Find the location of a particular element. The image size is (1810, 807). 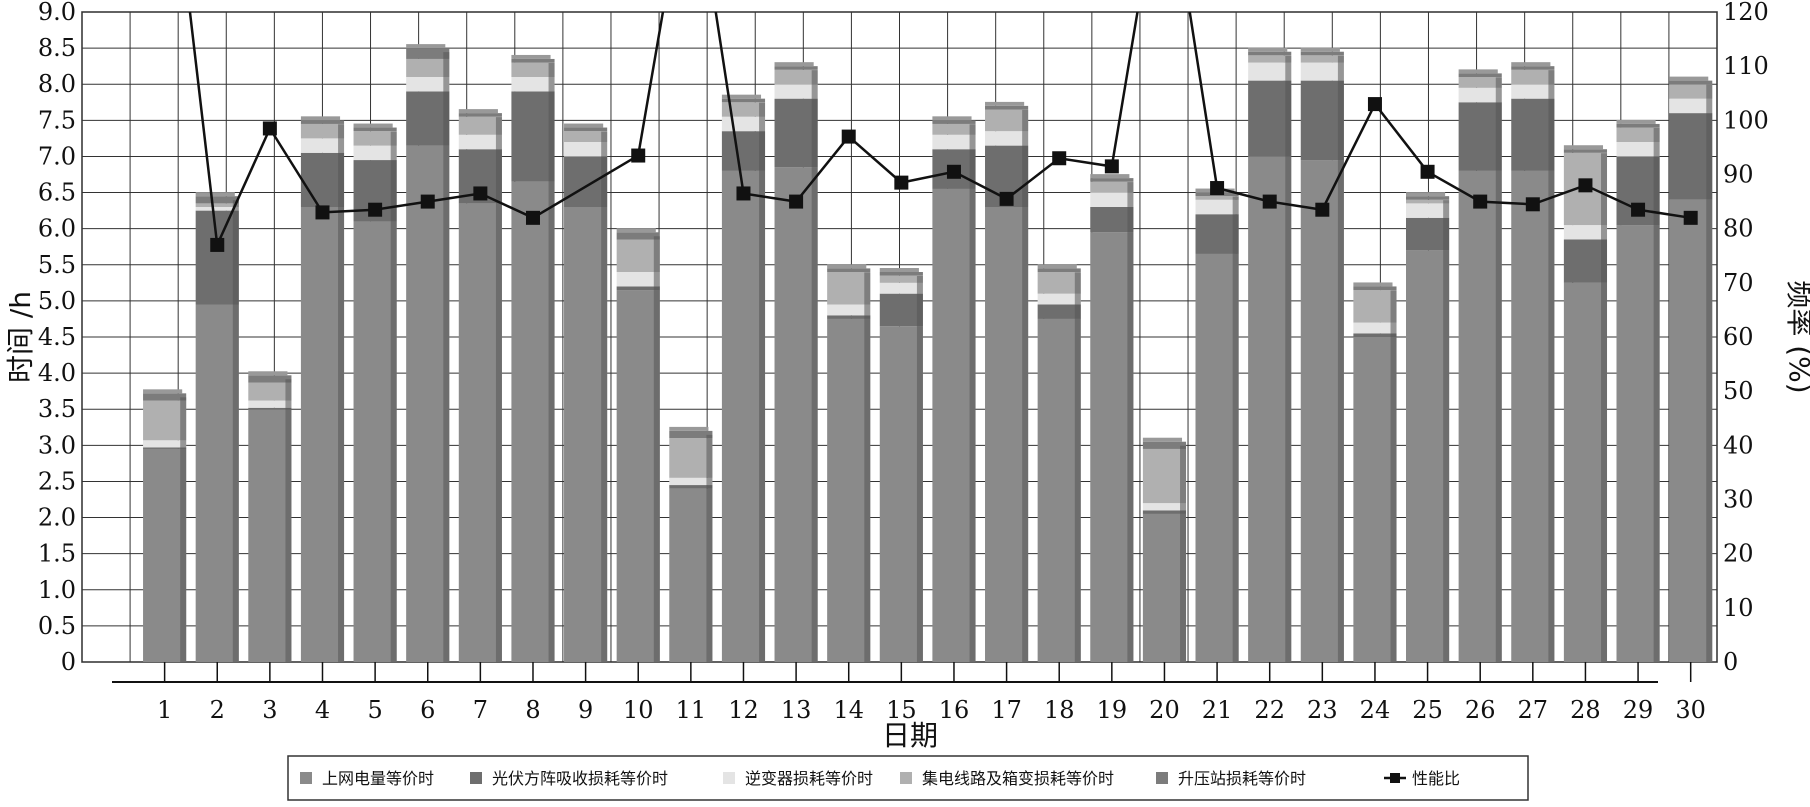

y2-tick-label: 80 is located at coordinates (1738, 229).